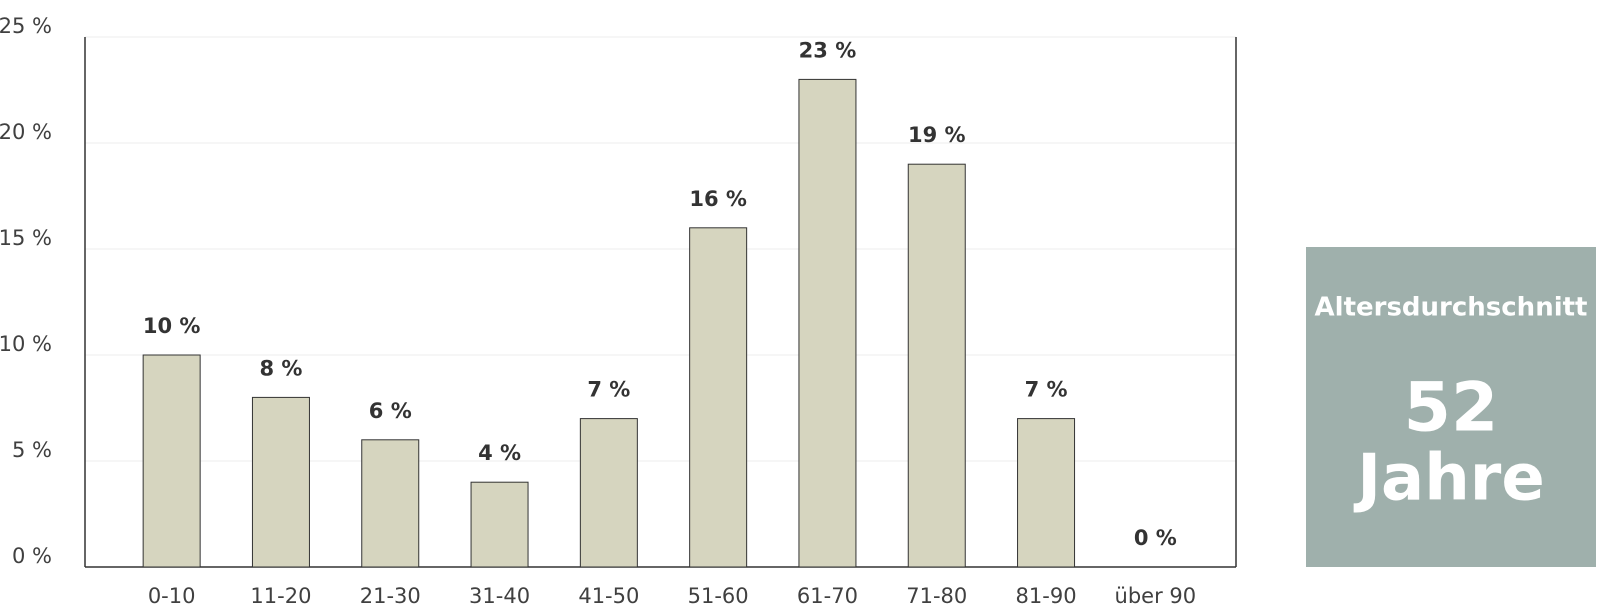  I want to click on x-tick-label: 31-40, so click(499, 596).